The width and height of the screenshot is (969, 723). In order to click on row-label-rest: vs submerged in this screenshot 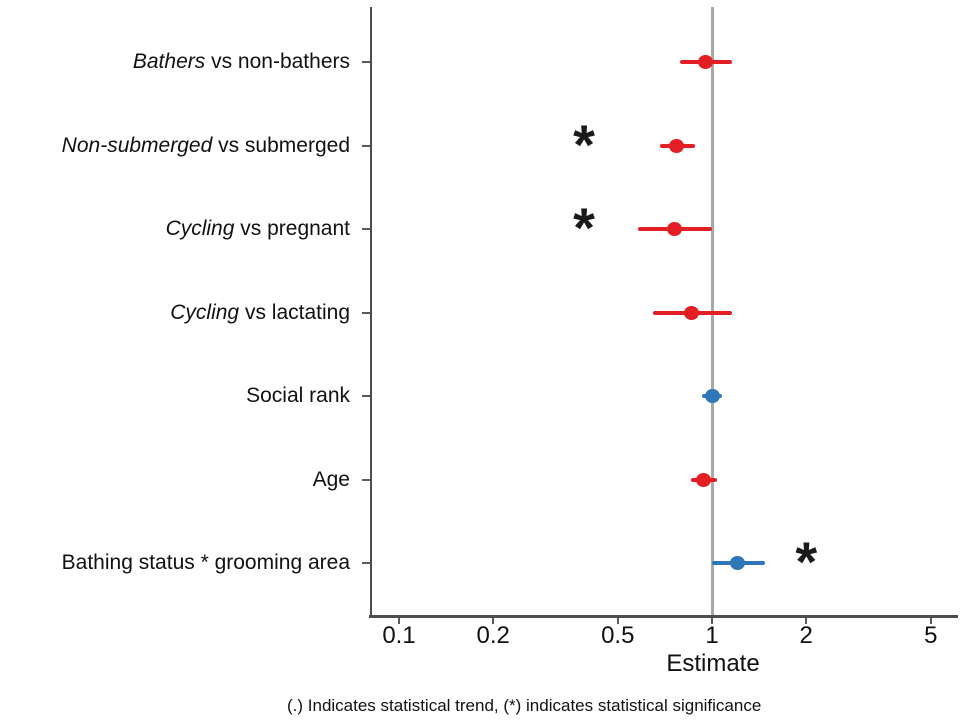, I will do `click(281, 145)`.